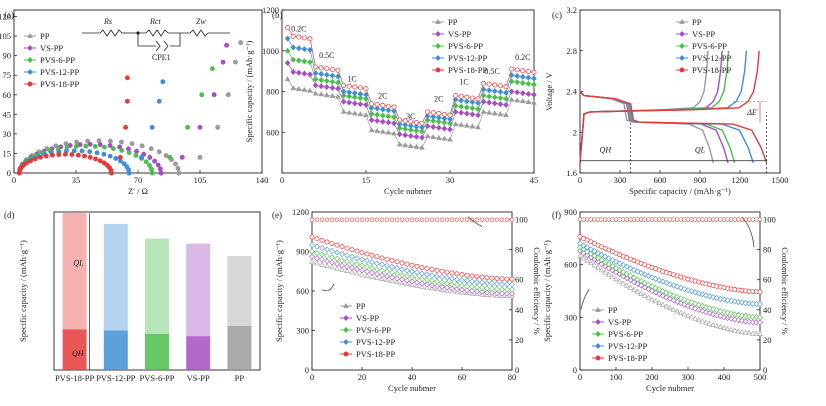  What do you see at coordinates (7, 114) in the screenshot?
I see `y-tick-label-a: 45` at bounding box center [7, 114].